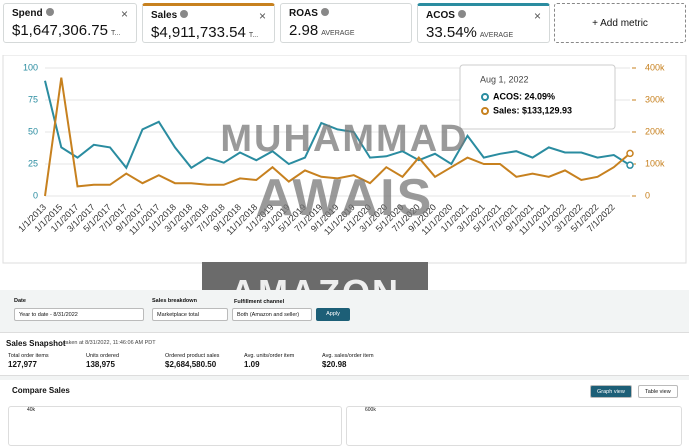 The width and height of the screenshot is (689, 446). I want to click on stat-value: 127,977, so click(22, 364).